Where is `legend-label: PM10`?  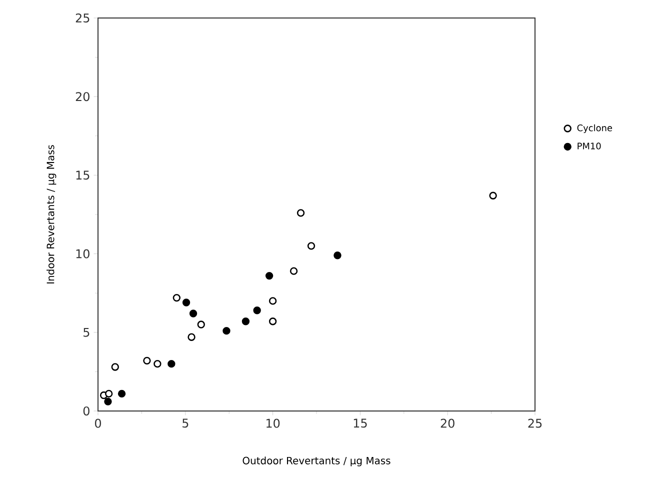 legend-label: PM10 is located at coordinates (589, 146).